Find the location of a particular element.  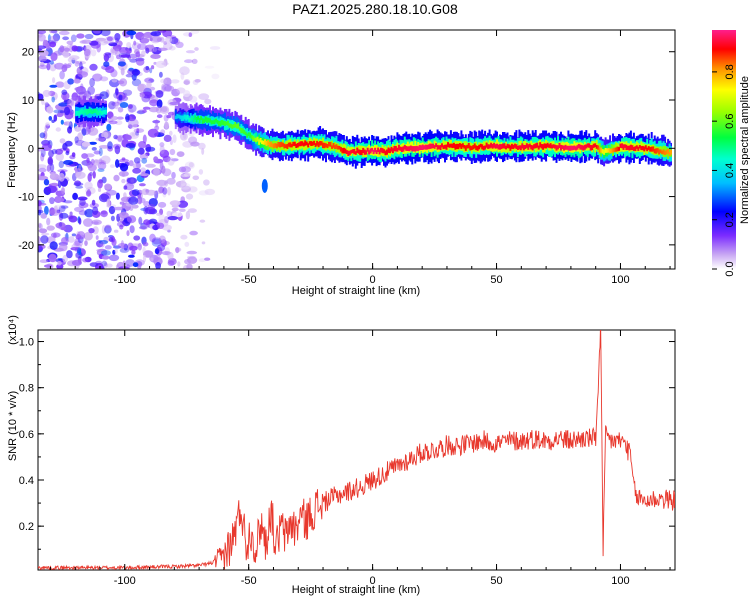

bottom-x-axis-label: Height of straight line (km) is located at coordinates (356, 590).